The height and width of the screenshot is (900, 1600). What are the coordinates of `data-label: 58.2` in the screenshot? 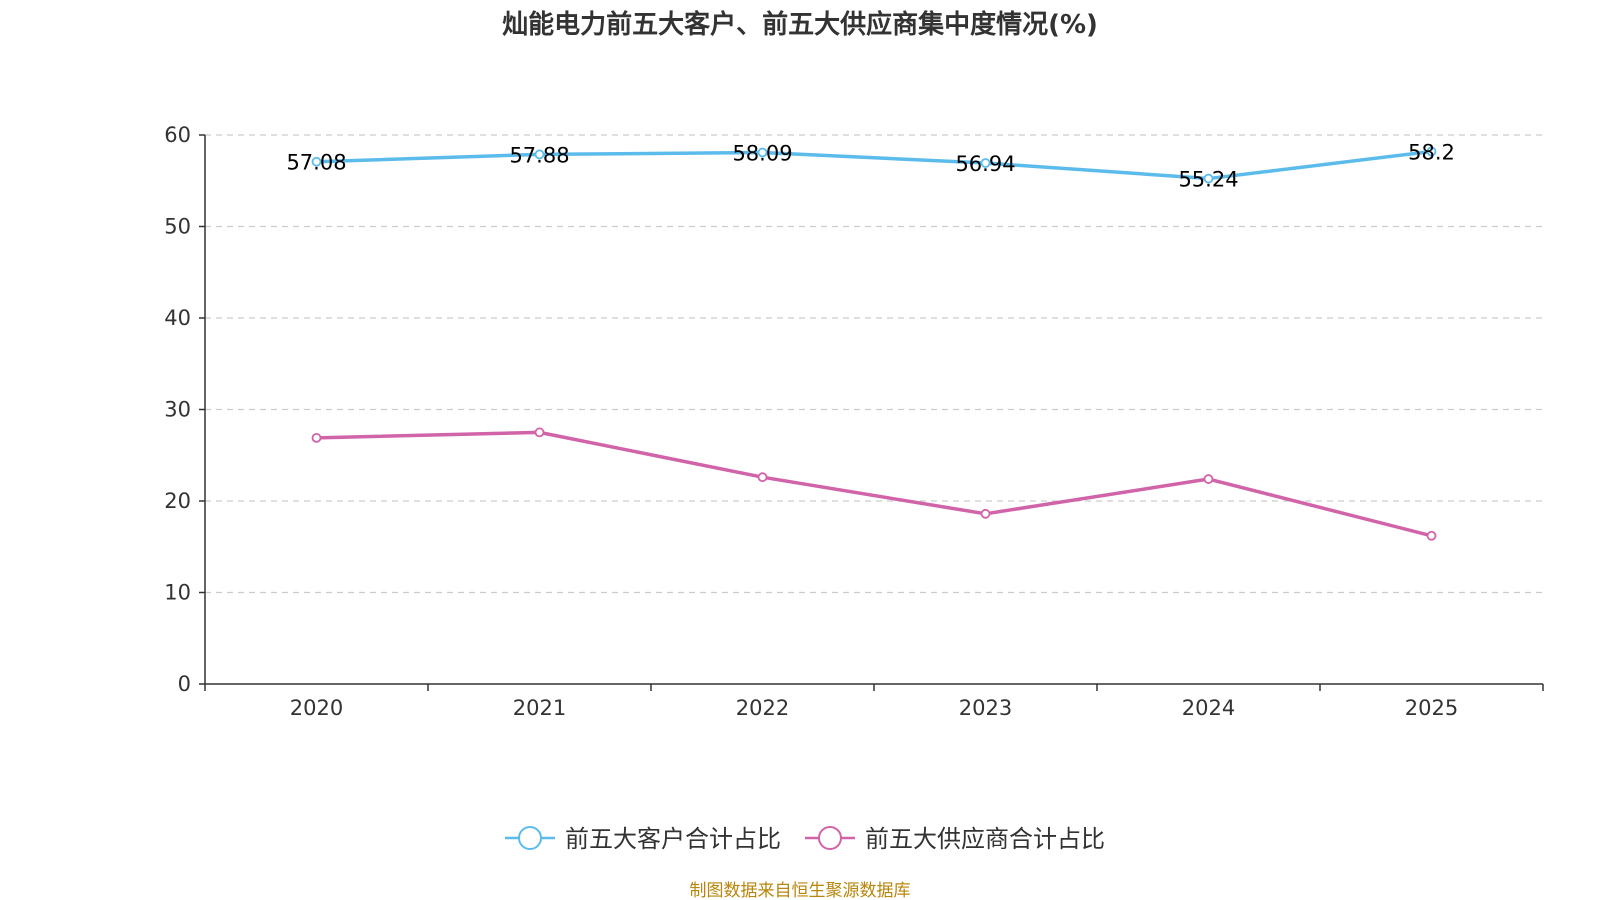 It's located at (1431, 152).